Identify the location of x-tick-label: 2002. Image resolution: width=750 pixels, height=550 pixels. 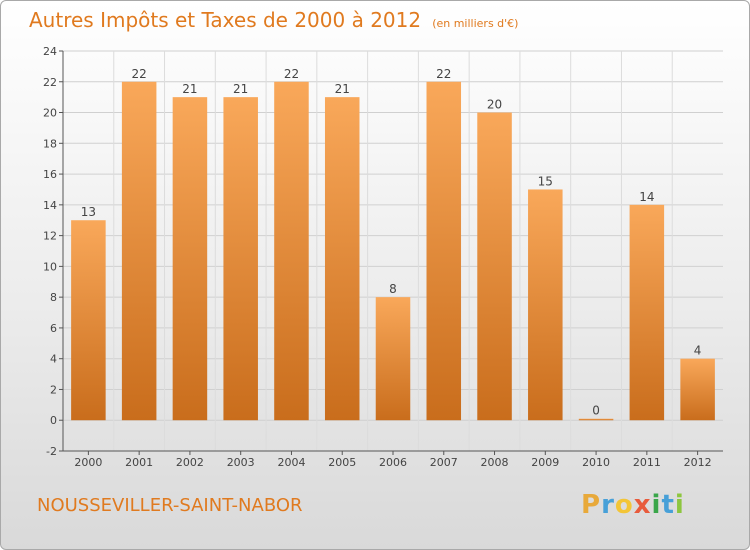
(190, 462).